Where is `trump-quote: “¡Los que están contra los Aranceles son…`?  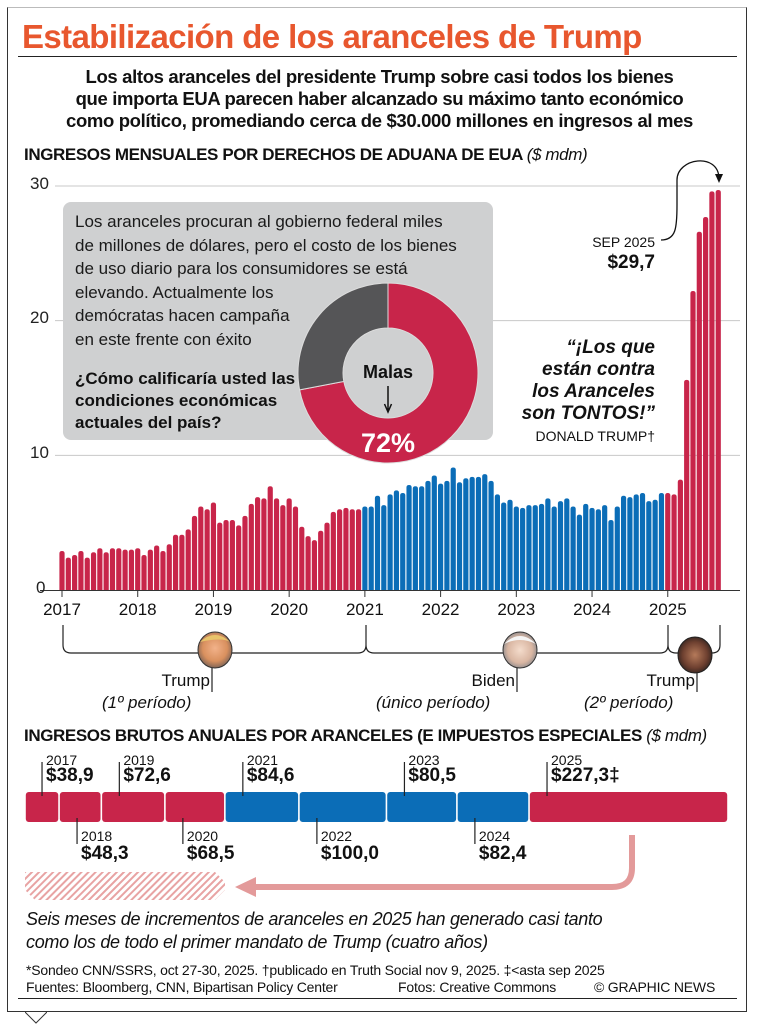
trump-quote: “¡Los que están contra los Aranceles son… is located at coordinates (588, 381).